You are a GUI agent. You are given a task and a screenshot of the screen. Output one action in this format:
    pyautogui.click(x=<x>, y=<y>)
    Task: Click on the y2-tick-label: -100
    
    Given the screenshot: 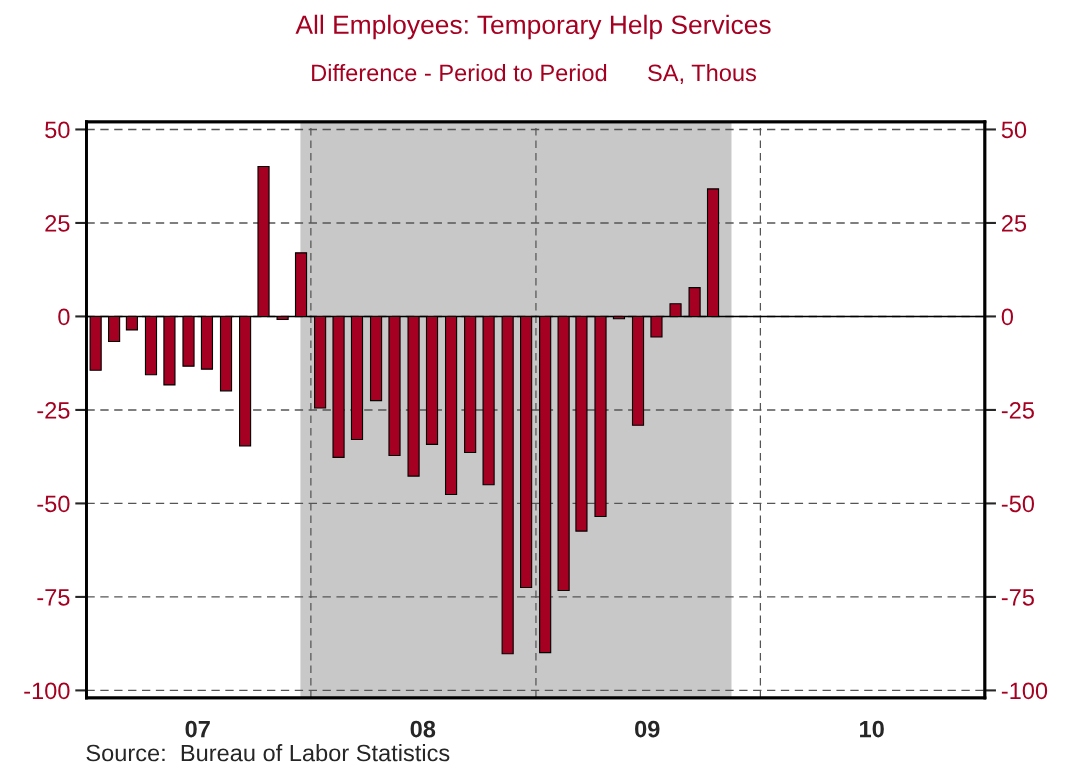 What is the action you would take?
    pyautogui.click(x=1024, y=691)
    